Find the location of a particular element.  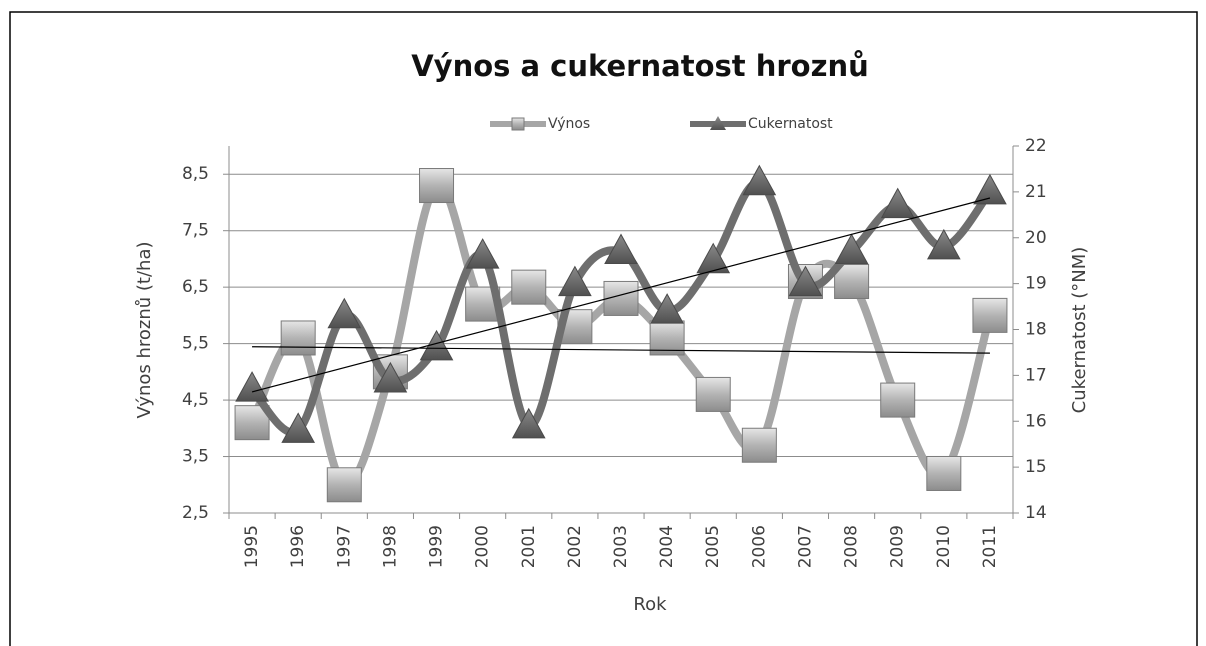

y2-axis-label: Cukernatost (°NM) is located at coordinates (1079, 330).